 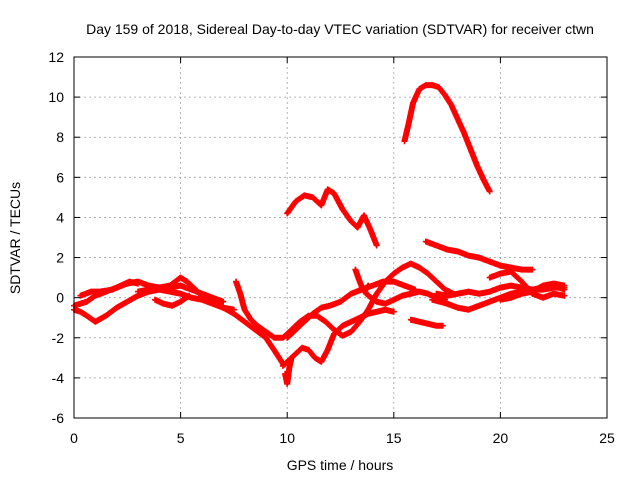 I want to click on x-tick-label: 5, so click(x=181, y=438).